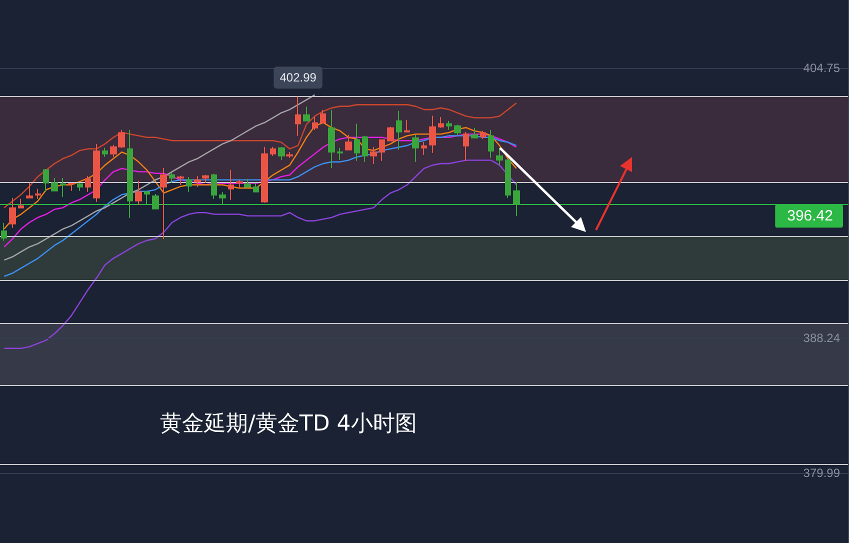 This screenshot has width=849, height=543. What do you see at coordinates (821, 337) in the screenshot?
I see `y-tick-label: 388.24` at bounding box center [821, 337].